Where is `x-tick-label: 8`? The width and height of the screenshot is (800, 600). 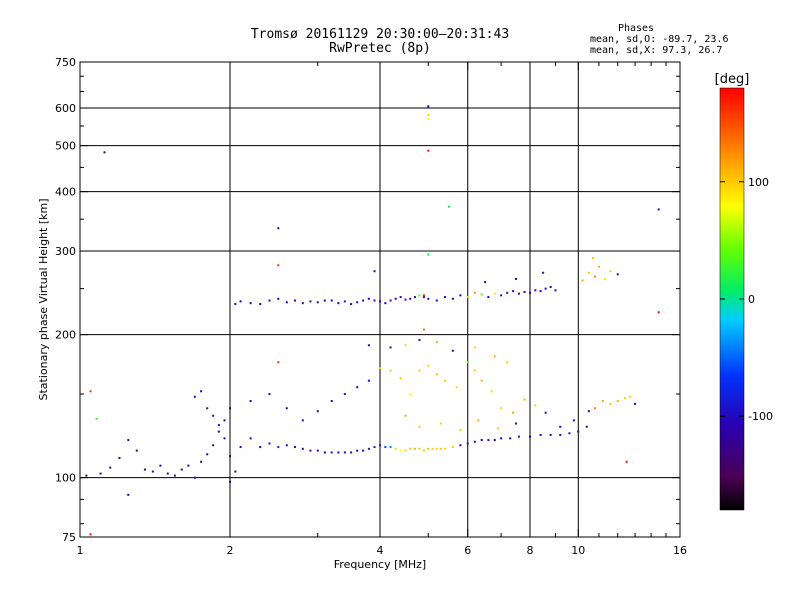 x-tick-label: 8 is located at coordinates (530, 550).